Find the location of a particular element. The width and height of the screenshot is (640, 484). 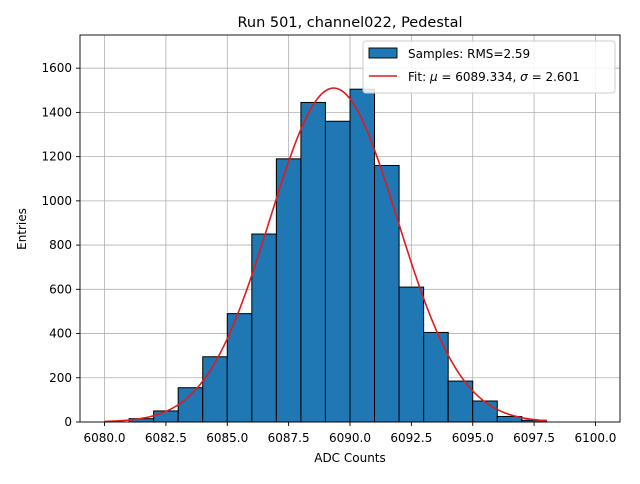

x-tick-label: 6085.0 is located at coordinates (227, 438).